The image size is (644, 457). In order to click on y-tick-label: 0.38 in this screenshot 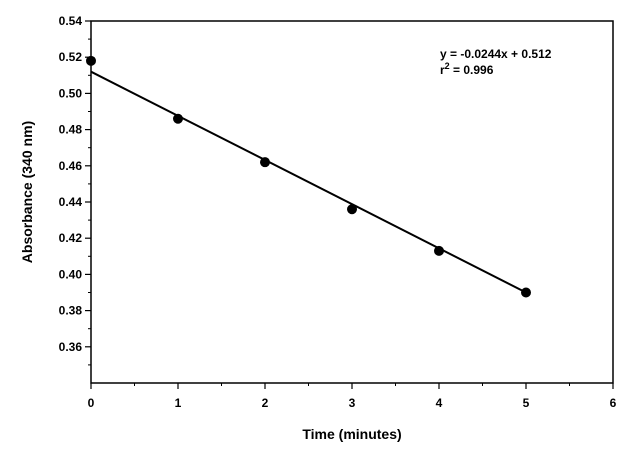, I will do `click(71, 311)`.